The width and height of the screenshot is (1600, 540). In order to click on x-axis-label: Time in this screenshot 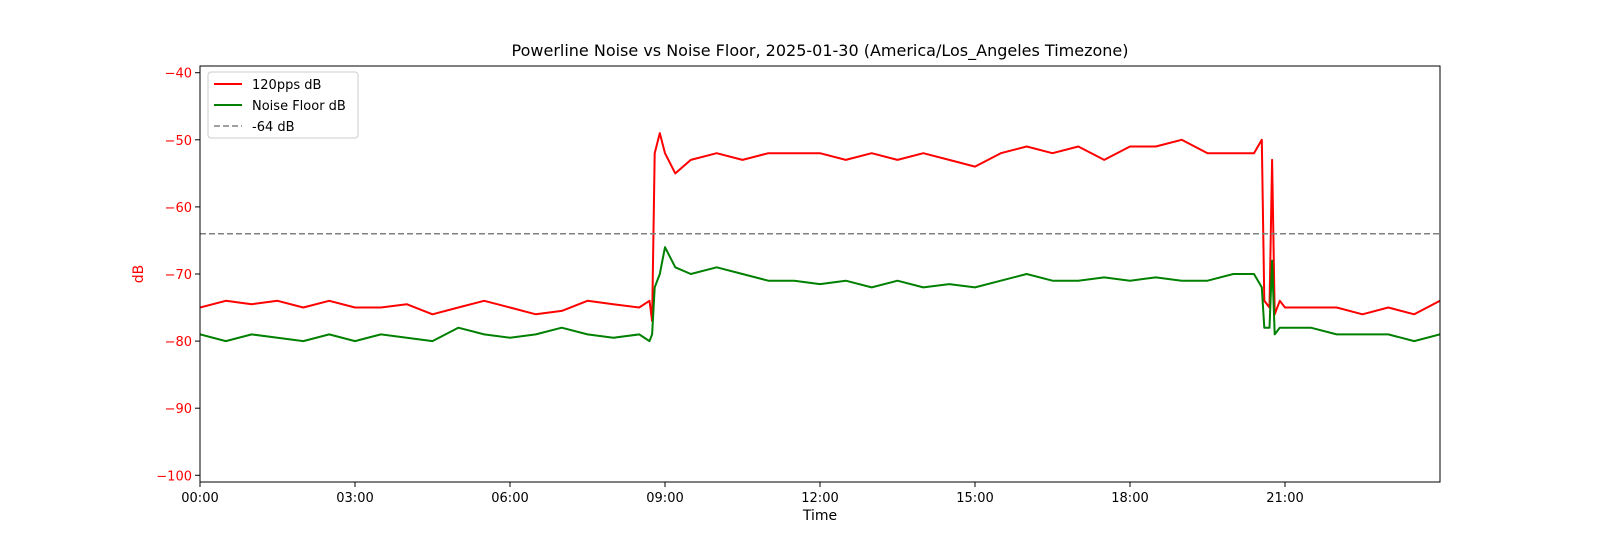, I will do `click(819, 516)`.